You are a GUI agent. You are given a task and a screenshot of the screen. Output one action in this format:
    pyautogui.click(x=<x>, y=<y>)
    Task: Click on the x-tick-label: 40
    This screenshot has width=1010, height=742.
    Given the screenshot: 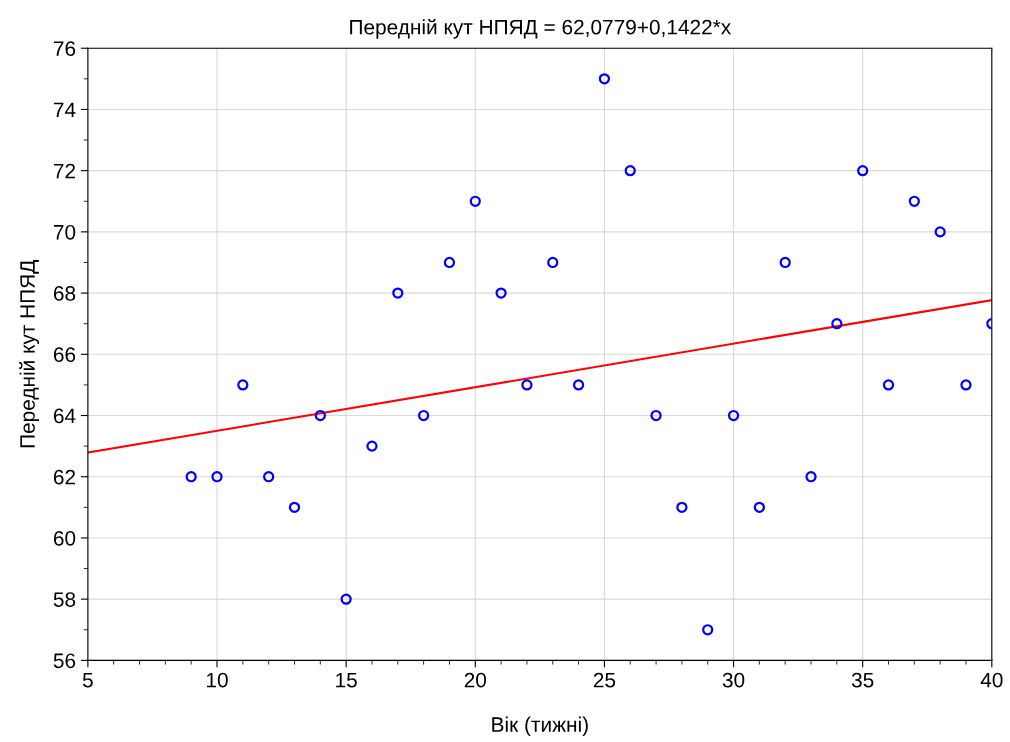 What is the action you would take?
    pyautogui.click(x=991, y=680)
    